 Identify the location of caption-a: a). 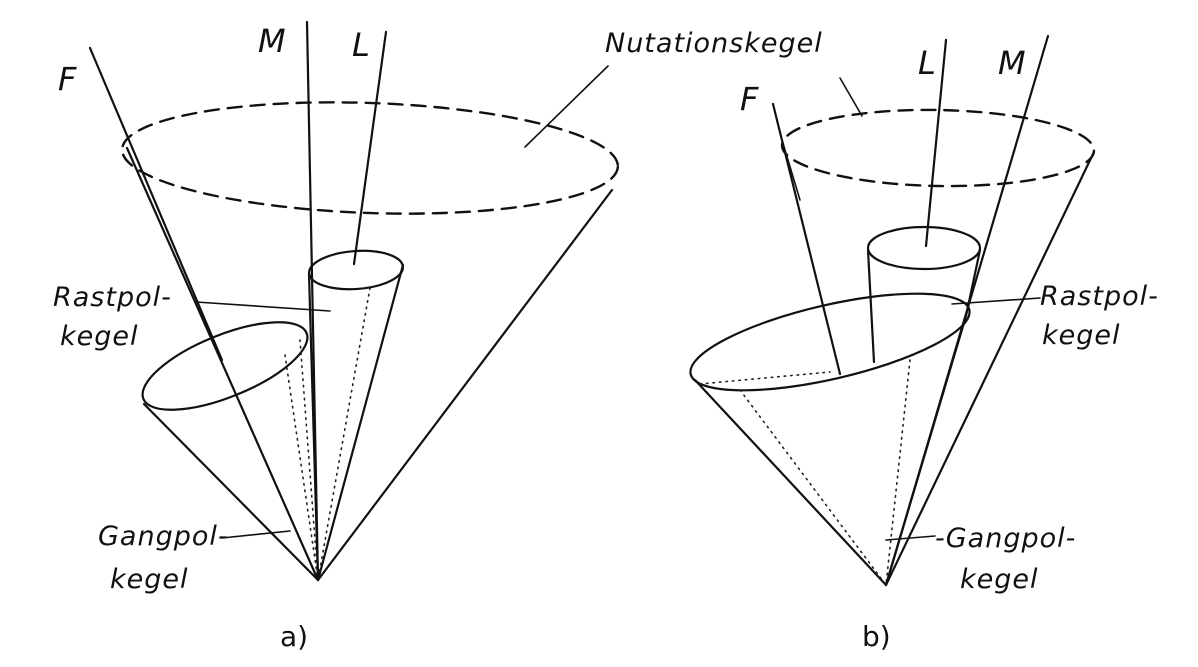
(294, 636).